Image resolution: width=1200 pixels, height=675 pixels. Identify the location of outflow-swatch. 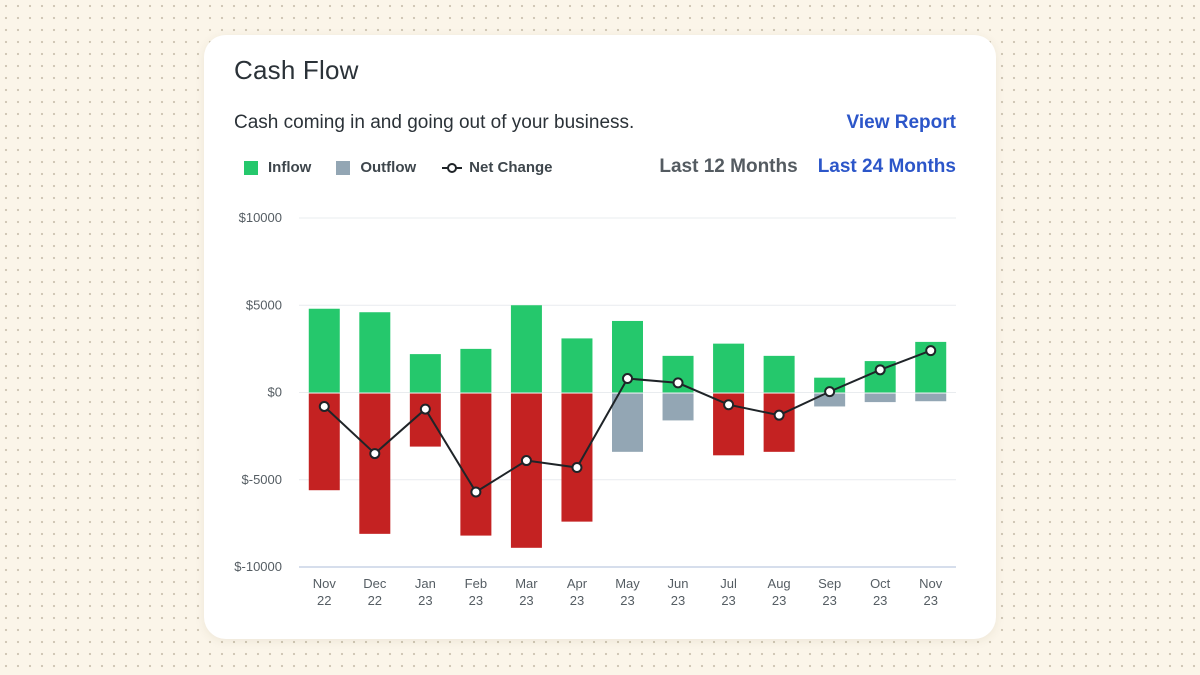
(343, 167).